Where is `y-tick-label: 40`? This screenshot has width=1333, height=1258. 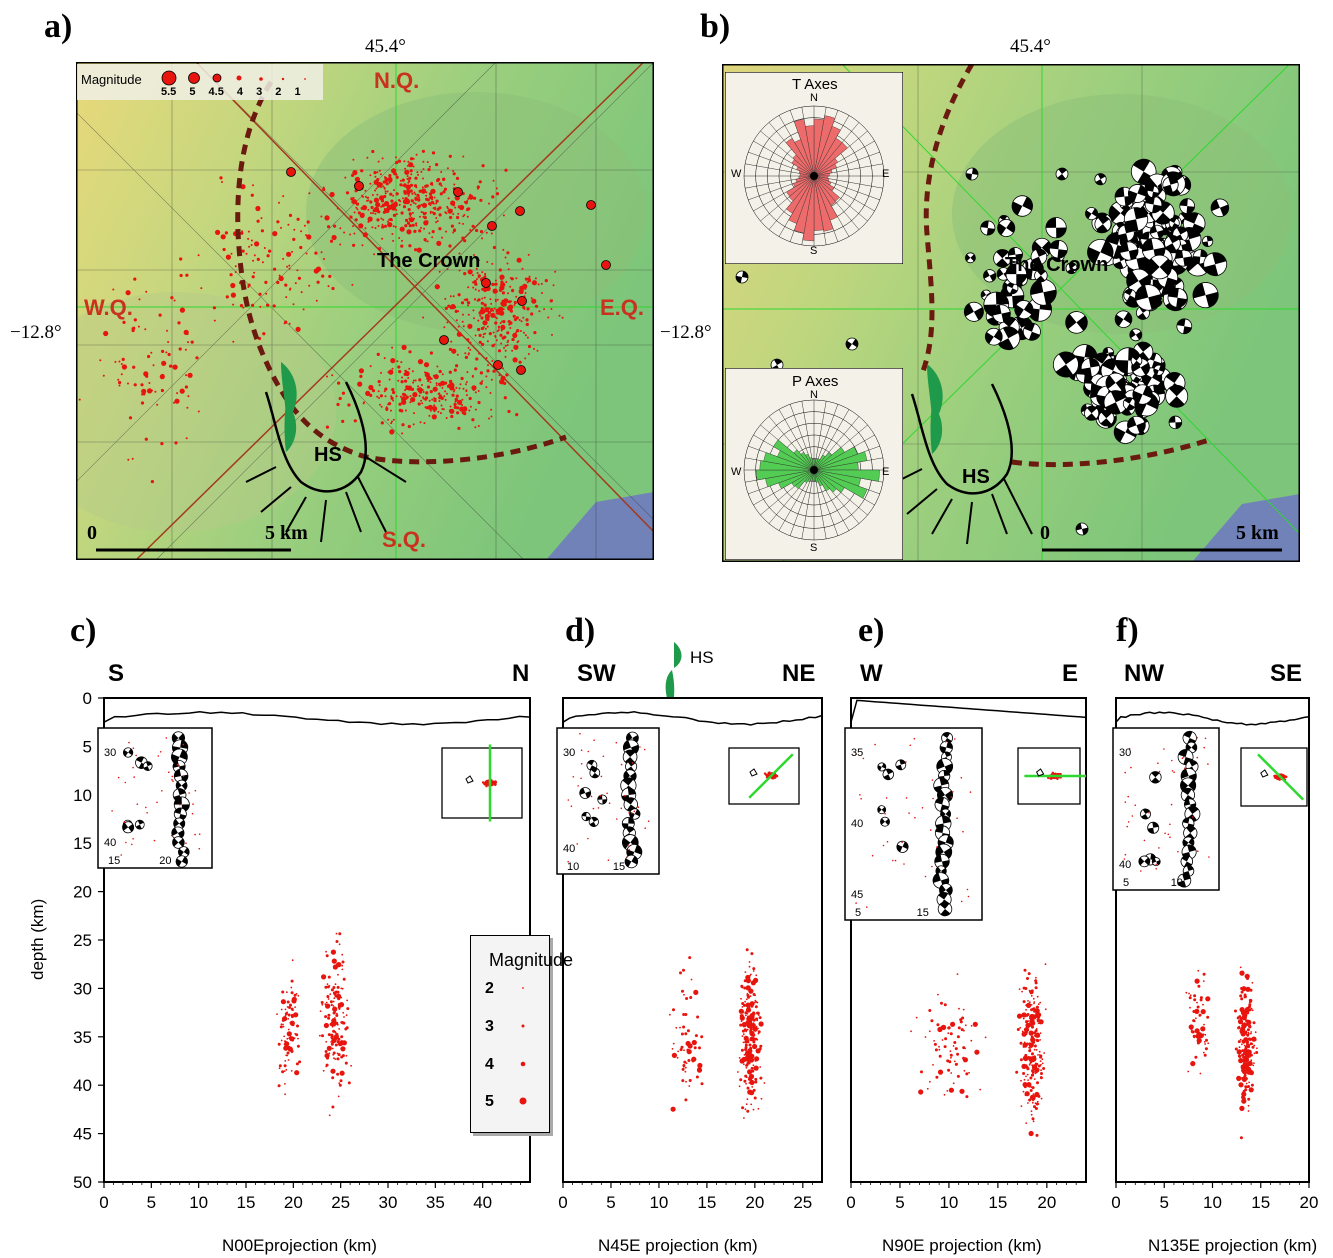
y-tick-label: 40 is located at coordinates (82, 1085).